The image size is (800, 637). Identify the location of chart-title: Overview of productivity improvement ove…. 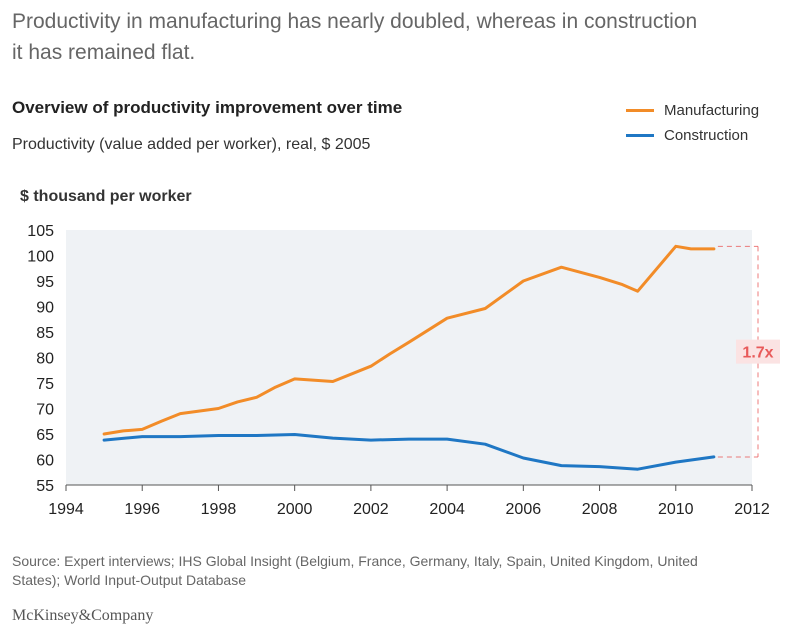
(207, 107).